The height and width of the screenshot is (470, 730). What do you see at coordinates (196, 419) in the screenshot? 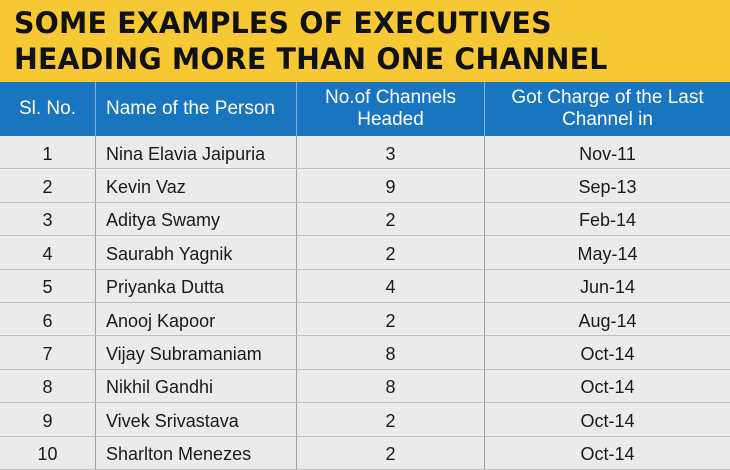
I see `person-name-cell: Vivek Srivastava` at bounding box center [196, 419].